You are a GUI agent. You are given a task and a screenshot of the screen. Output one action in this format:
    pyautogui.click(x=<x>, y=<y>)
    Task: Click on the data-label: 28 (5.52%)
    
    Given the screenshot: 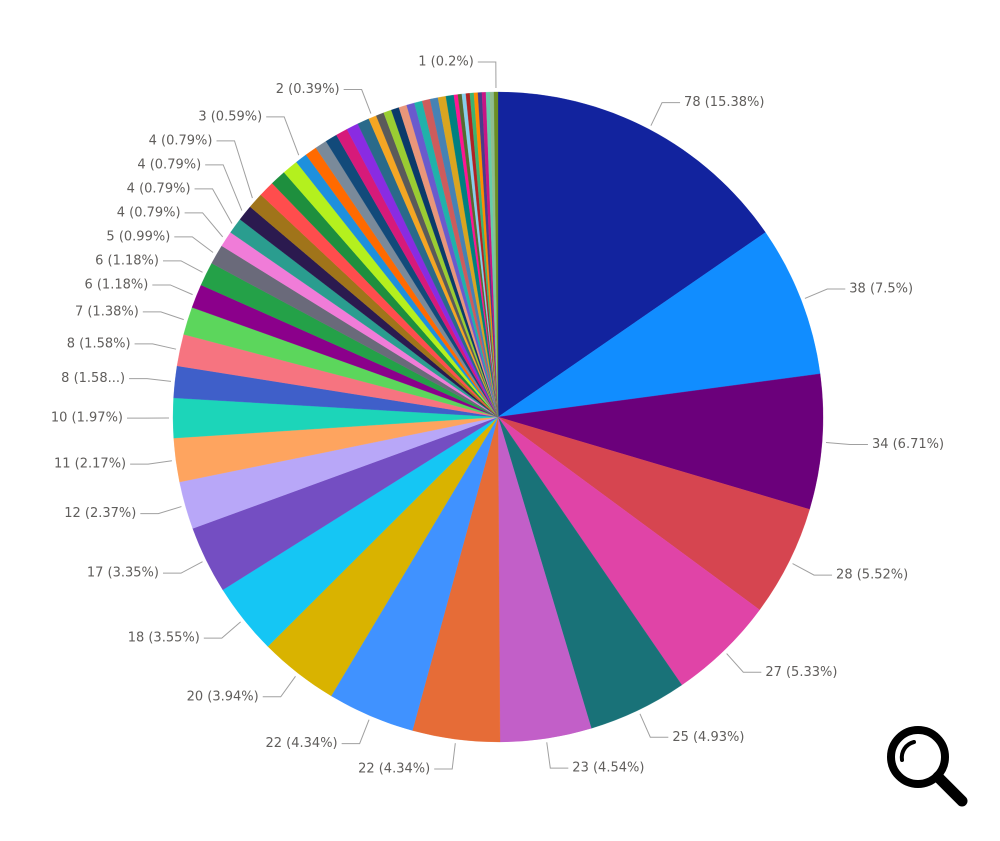 What is the action you would take?
    pyautogui.click(x=872, y=575)
    